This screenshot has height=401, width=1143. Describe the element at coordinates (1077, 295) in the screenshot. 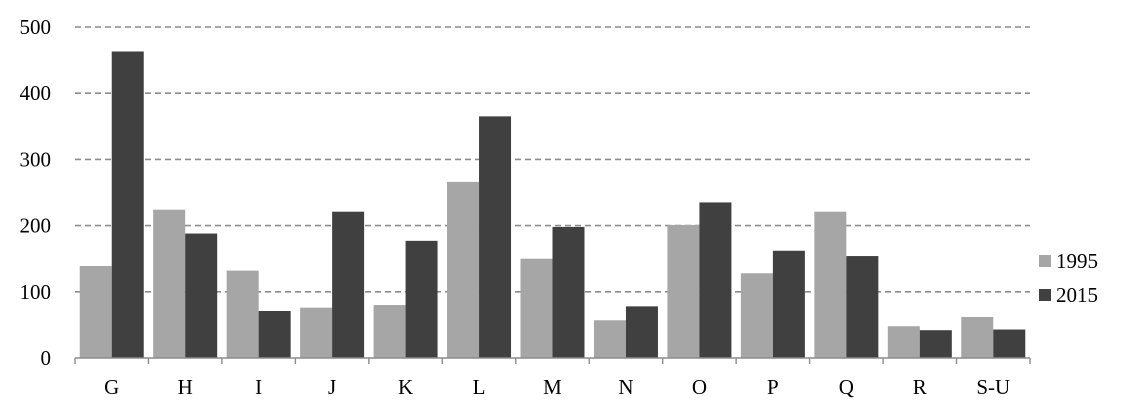

I see `legend-label-2015: 2015` at that location.